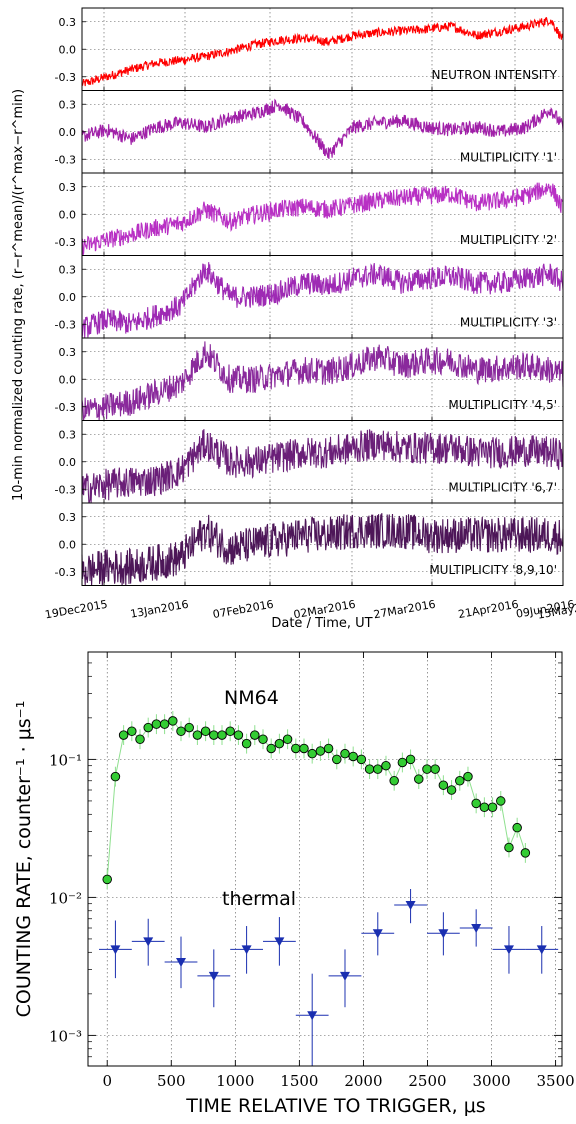 This screenshot has height=1124, width=576. Describe the element at coordinates (24, 859) in the screenshot. I see `y-axis-title: COUNTING RATE, counter⁻¹ · μs⁻¹` at that location.